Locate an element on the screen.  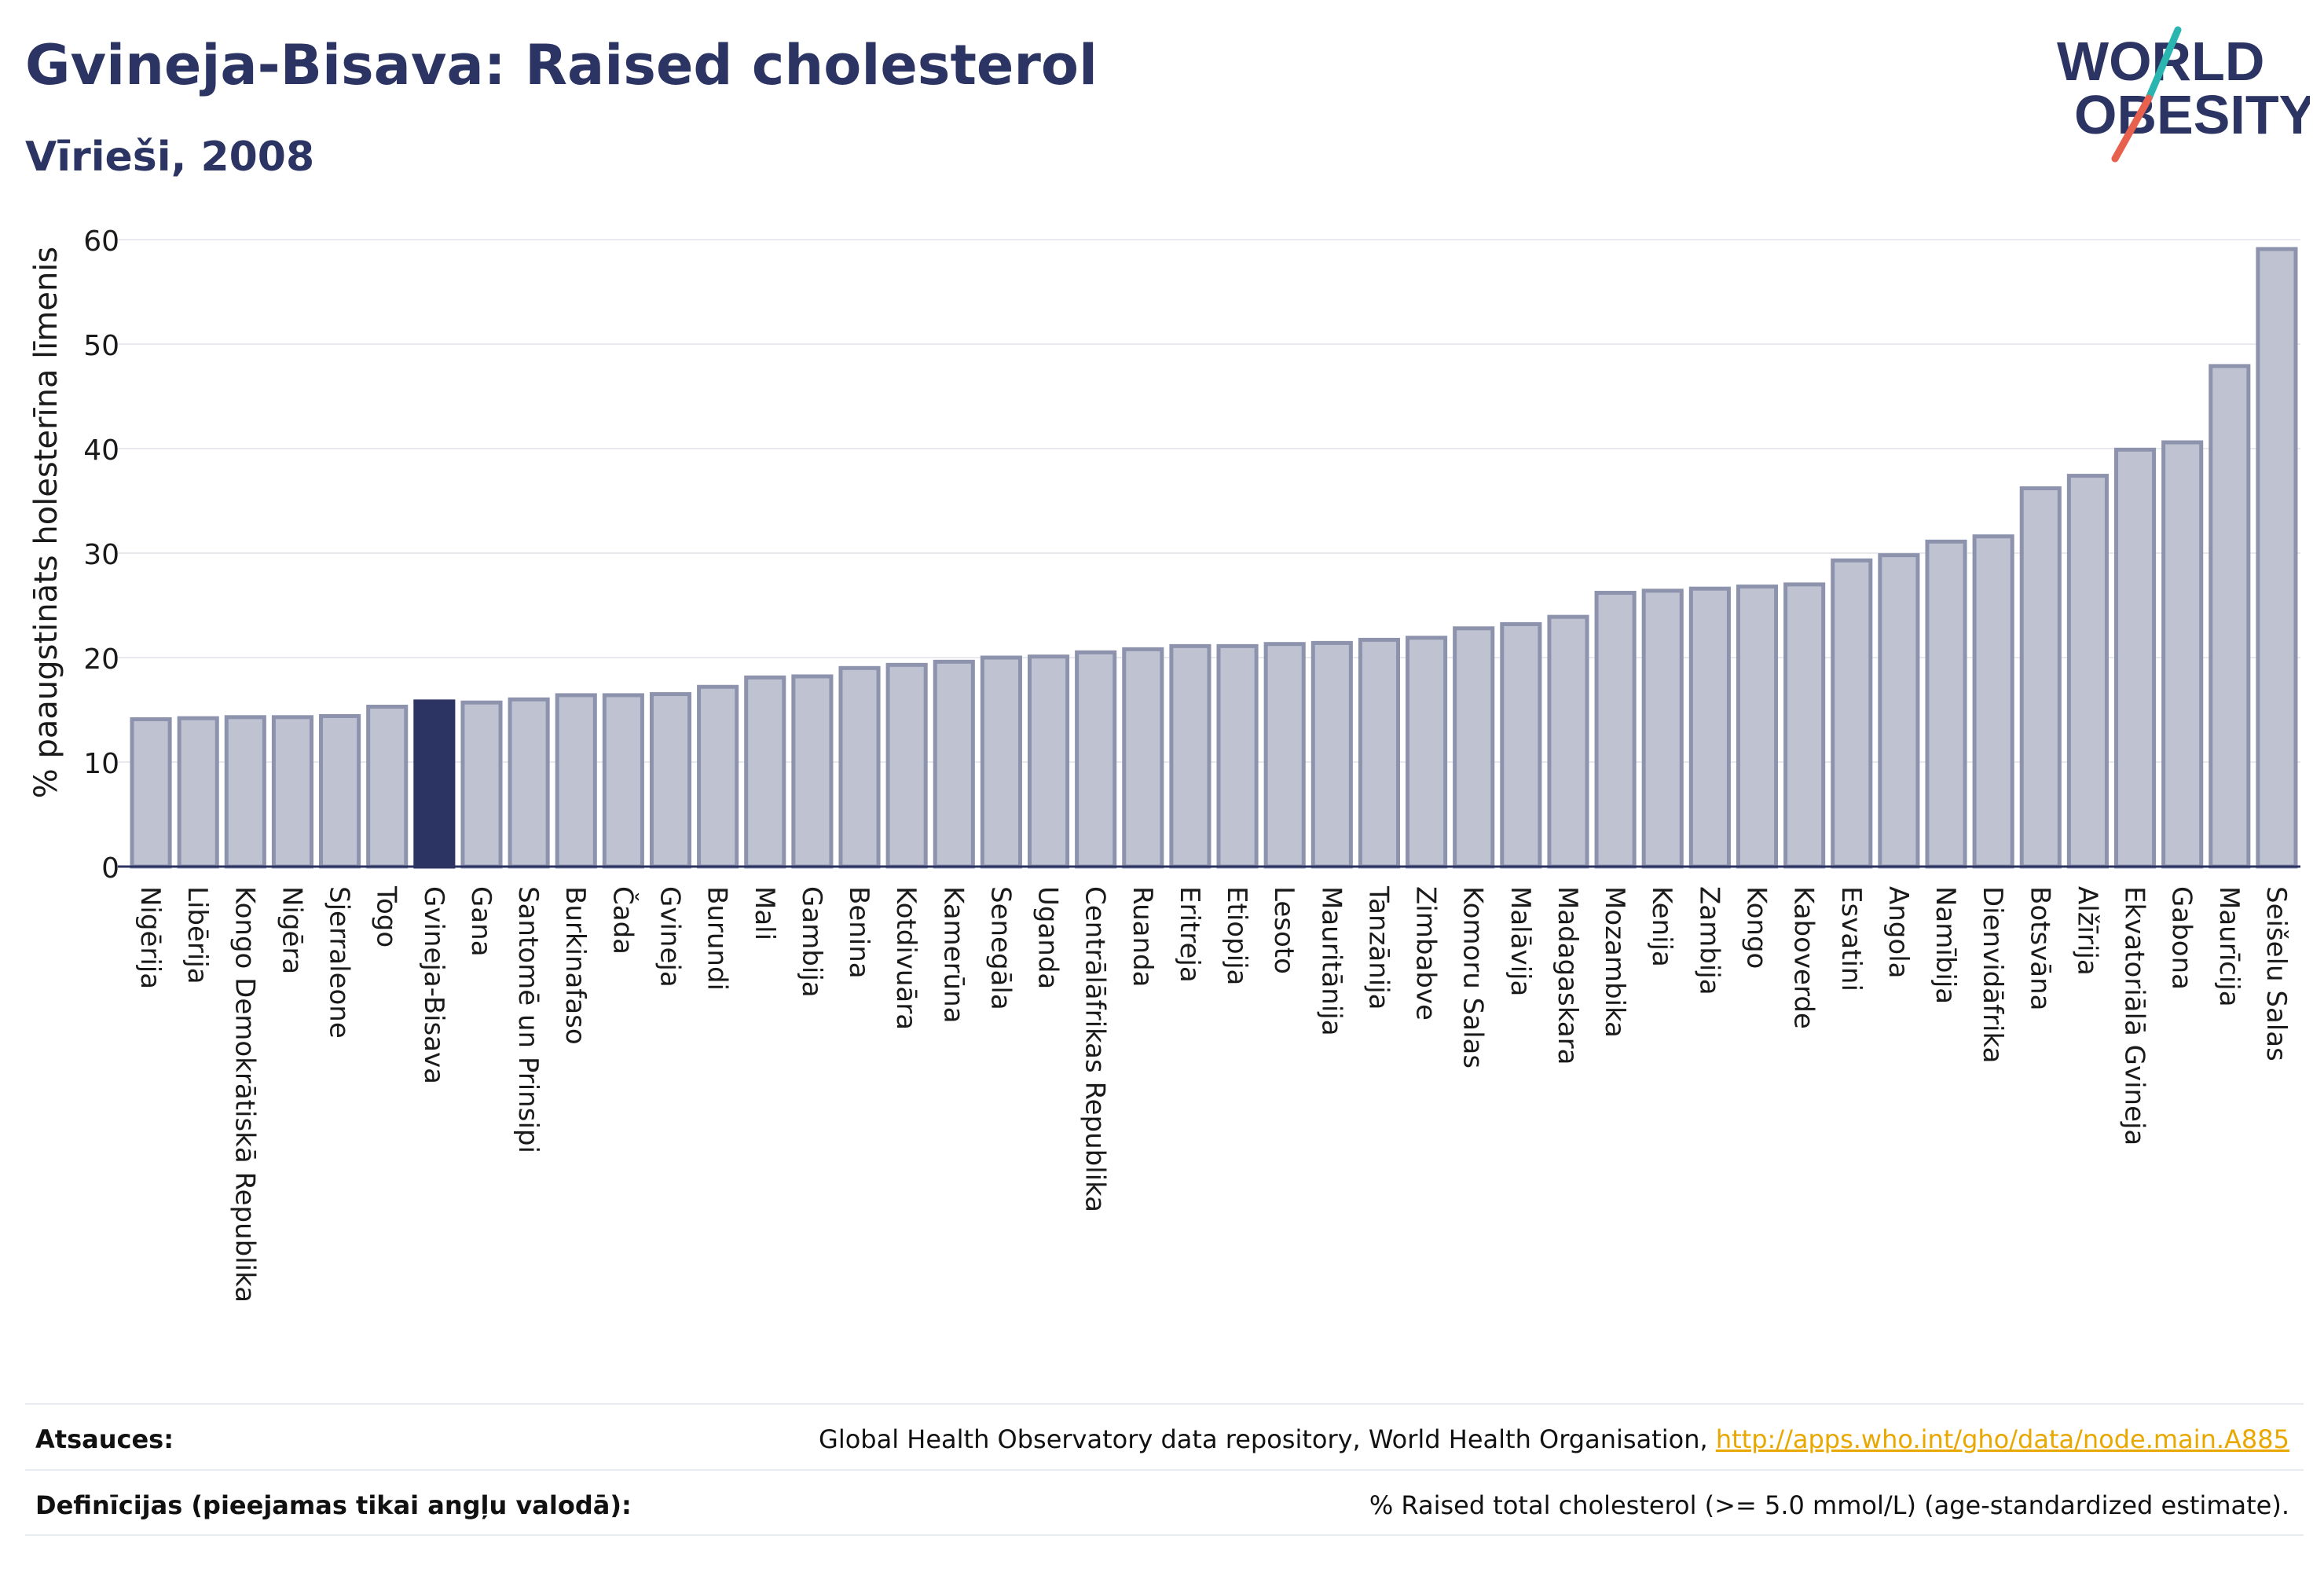
x-tick-label: Nigēra is located at coordinates (291, 930).